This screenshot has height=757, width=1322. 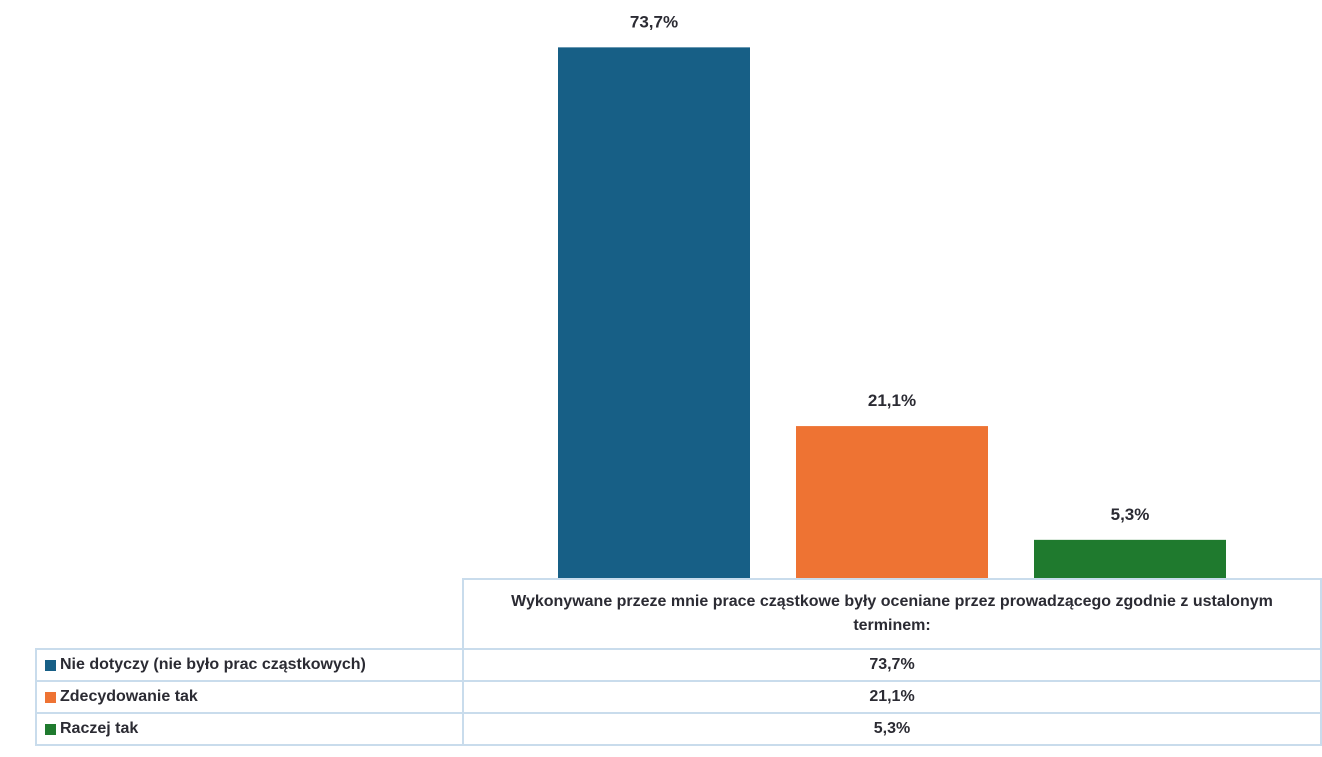 I want to click on table-value: 73,7%, so click(x=892, y=665).